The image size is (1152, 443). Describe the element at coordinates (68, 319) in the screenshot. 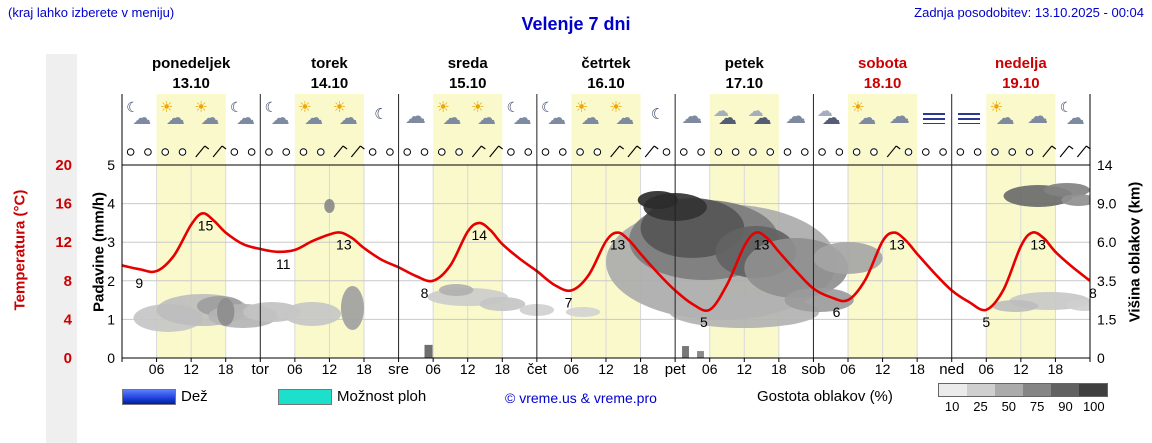

I see `temp-tick-label: 4` at that location.